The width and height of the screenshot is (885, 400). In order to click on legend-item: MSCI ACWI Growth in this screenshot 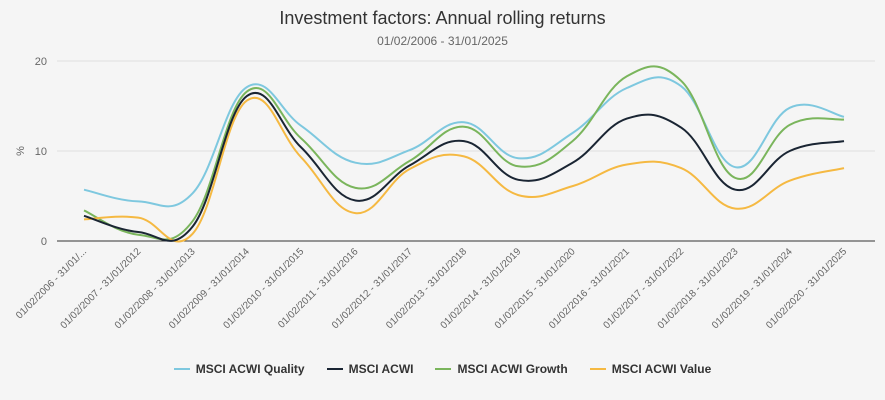, I will do `click(501, 369)`.